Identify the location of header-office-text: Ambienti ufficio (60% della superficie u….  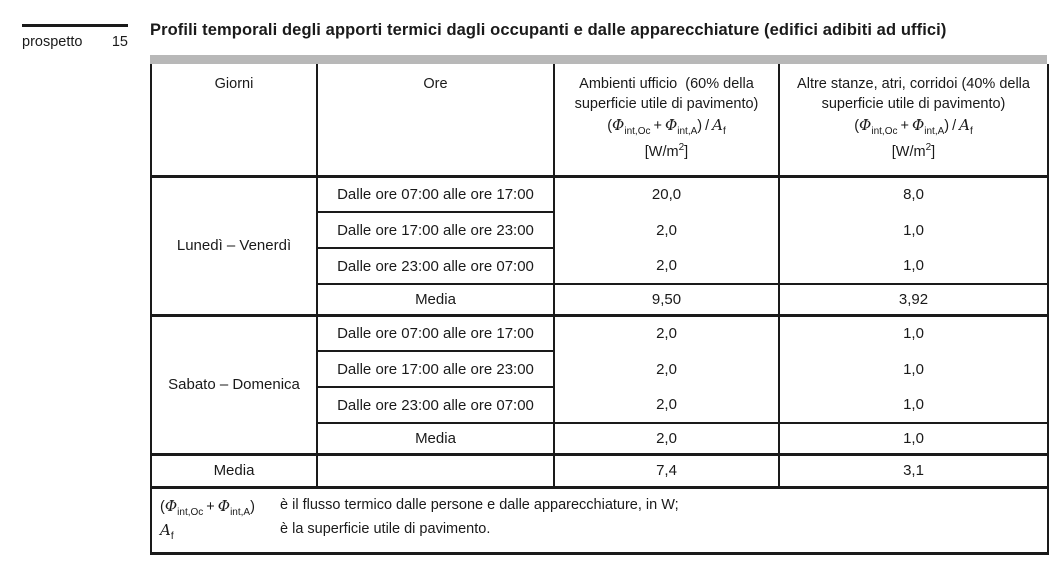
(666, 94).